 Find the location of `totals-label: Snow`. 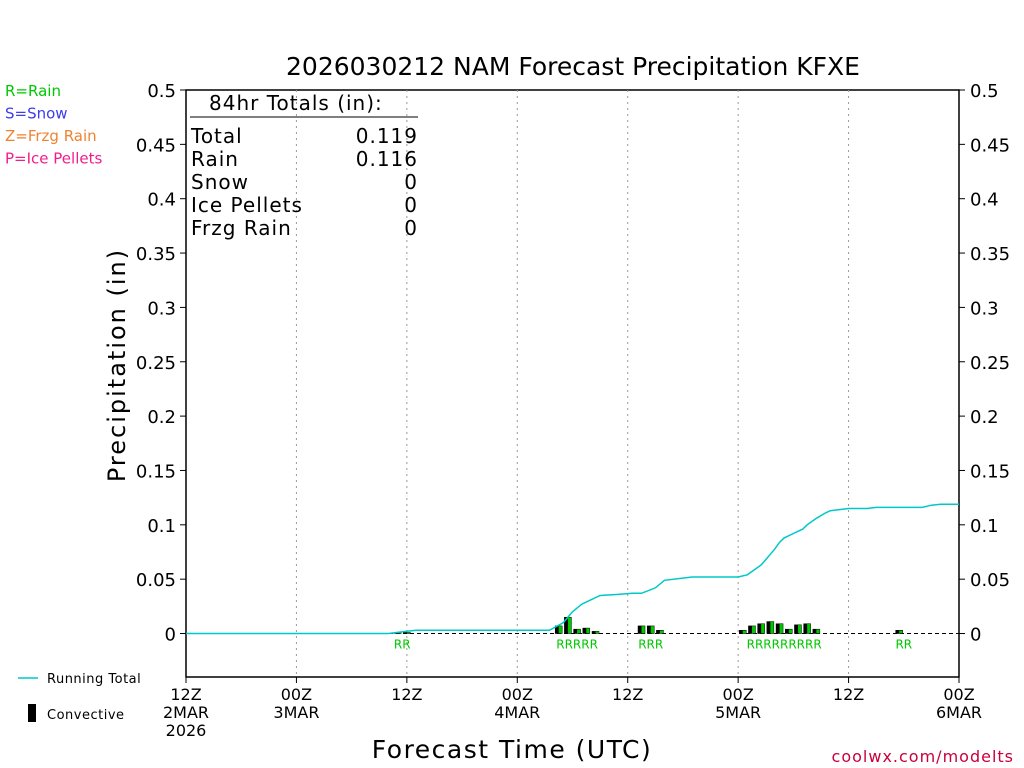

totals-label: Snow is located at coordinates (220, 182).